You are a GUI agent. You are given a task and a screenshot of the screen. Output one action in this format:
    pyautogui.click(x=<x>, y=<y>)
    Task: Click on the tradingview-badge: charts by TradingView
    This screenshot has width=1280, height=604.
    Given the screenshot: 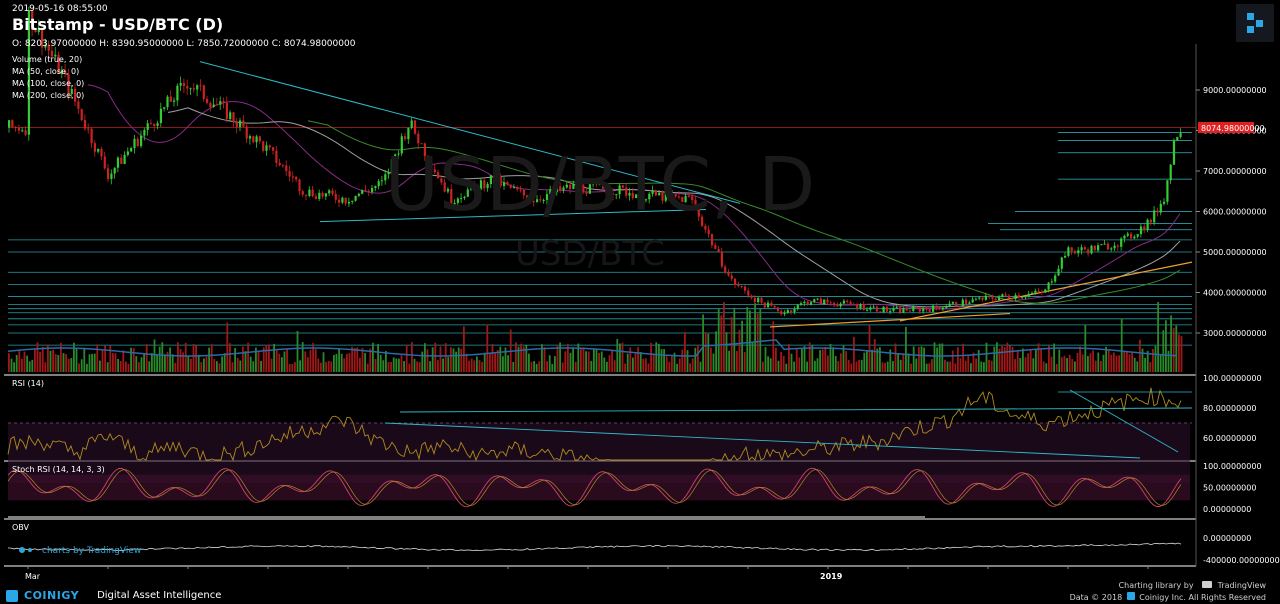 What is the action you would take?
    pyautogui.click(x=80, y=551)
    